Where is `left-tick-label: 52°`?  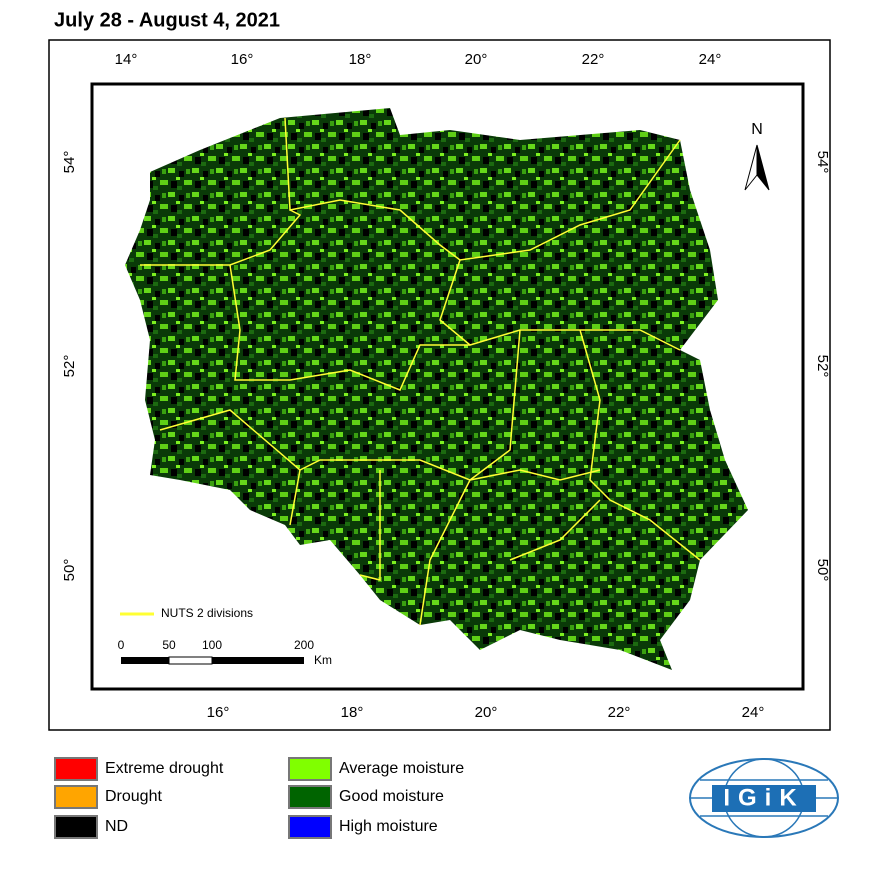
left-tick-label: 52° is located at coordinates (69, 366).